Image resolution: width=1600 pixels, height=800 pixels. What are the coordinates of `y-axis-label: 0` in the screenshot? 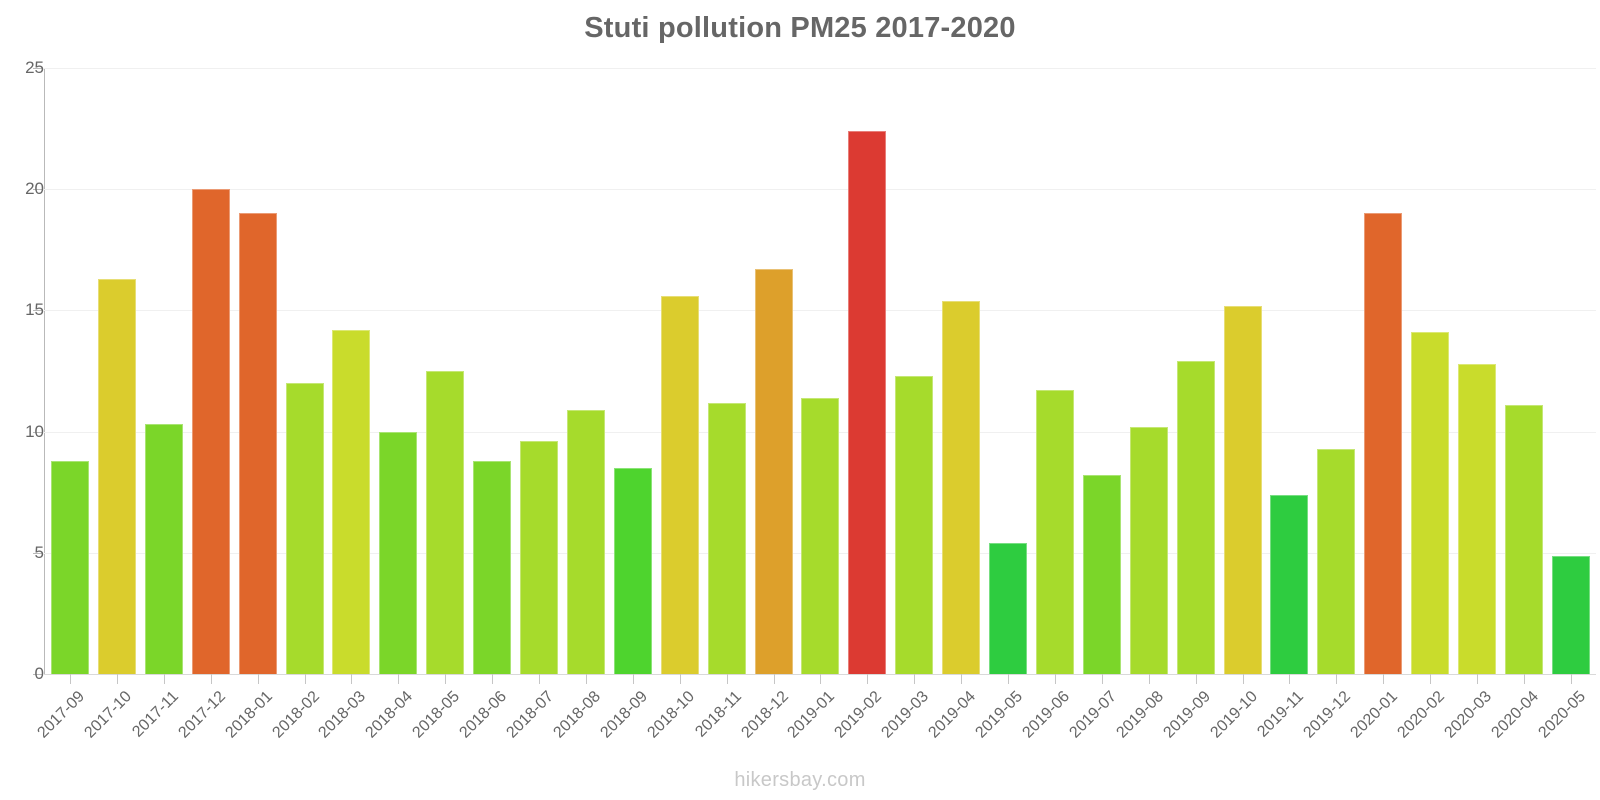 It's located at (39, 673).